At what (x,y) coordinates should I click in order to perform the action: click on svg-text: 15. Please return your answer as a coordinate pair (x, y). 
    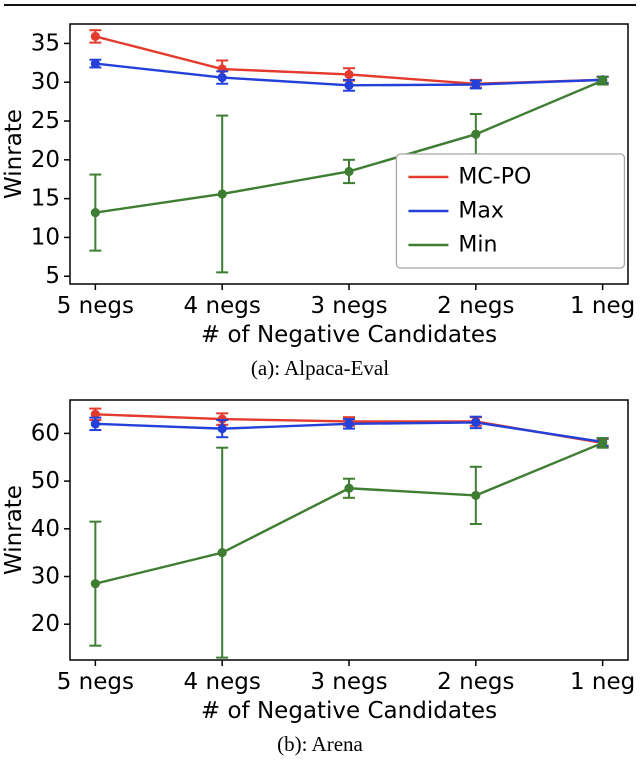
    Looking at the image, I should click on (45, 199).